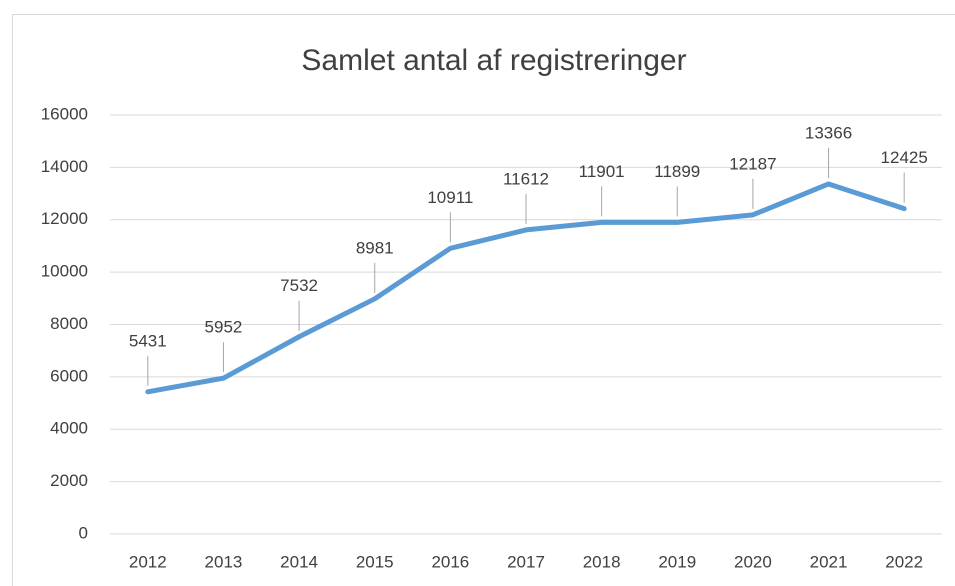 This screenshot has width=955, height=586. What do you see at coordinates (148, 340) in the screenshot?
I see `data-label: 5431` at bounding box center [148, 340].